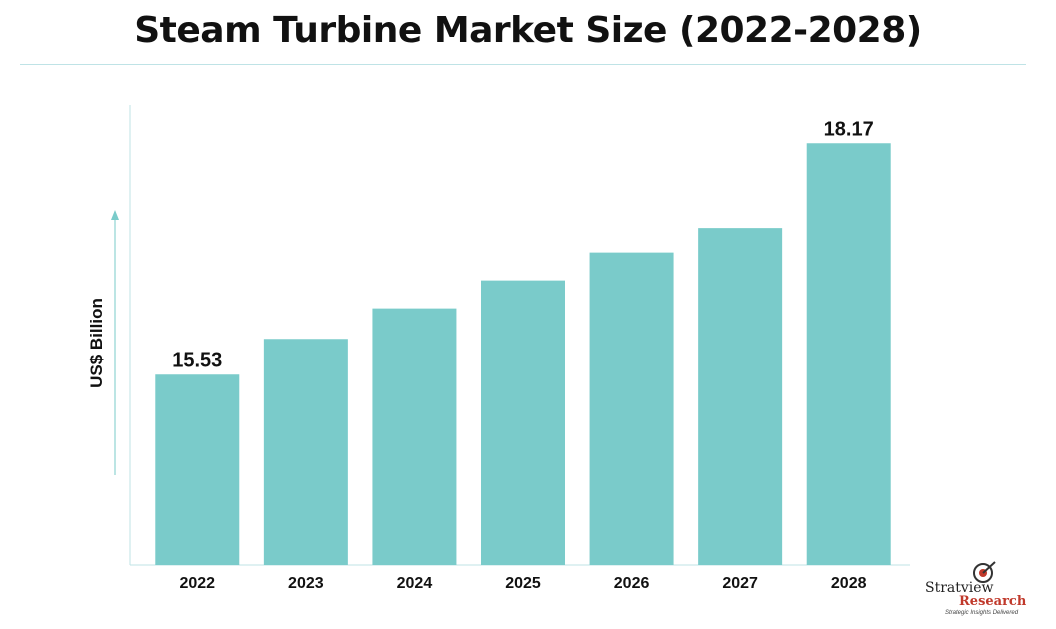 This screenshot has width=1056, height=629. What do you see at coordinates (414, 436) in the screenshot?
I see `bar-2024` at bounding box center [414, 436].